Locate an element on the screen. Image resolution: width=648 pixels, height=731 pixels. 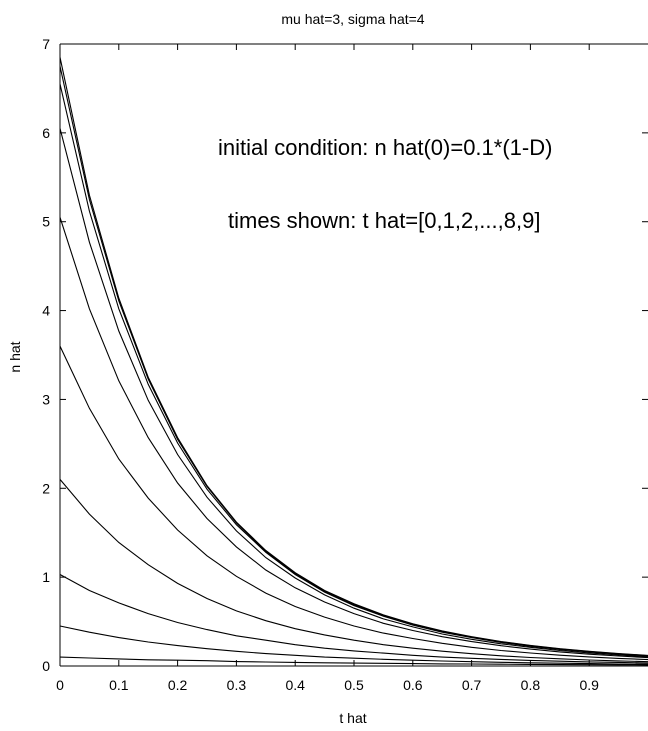
x-tick-label: 0.7 is located at coordinates (472, 685).